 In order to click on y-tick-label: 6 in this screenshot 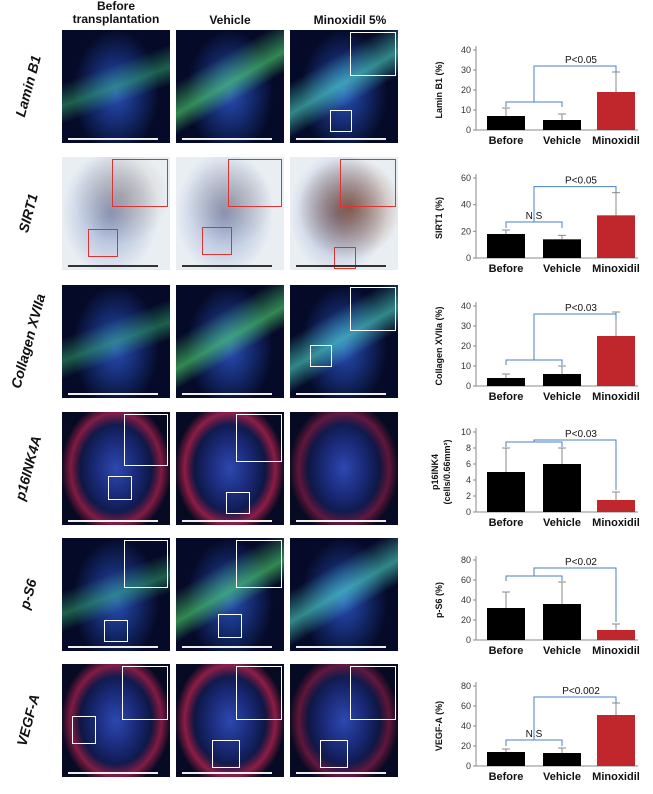, I will do `click(468, 464)`.